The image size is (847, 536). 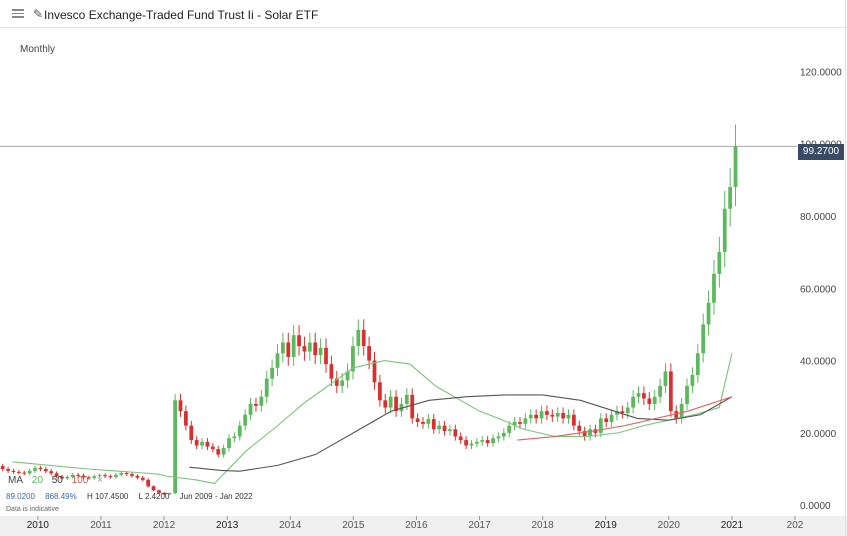 What do you see at coordinates (299, 13) in the screenshot?
I see `chevron-down-icon: ⌄` at bounding box center [299, 13].